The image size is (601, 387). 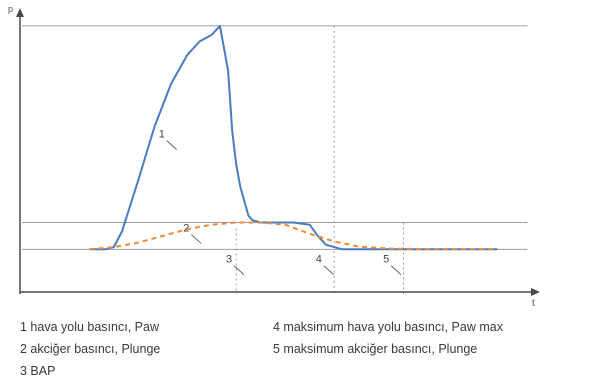 What do you see at coordinates (10, 9) in the screenshot?
I see `y-axis-label: p` at bounding box center [10, 9].